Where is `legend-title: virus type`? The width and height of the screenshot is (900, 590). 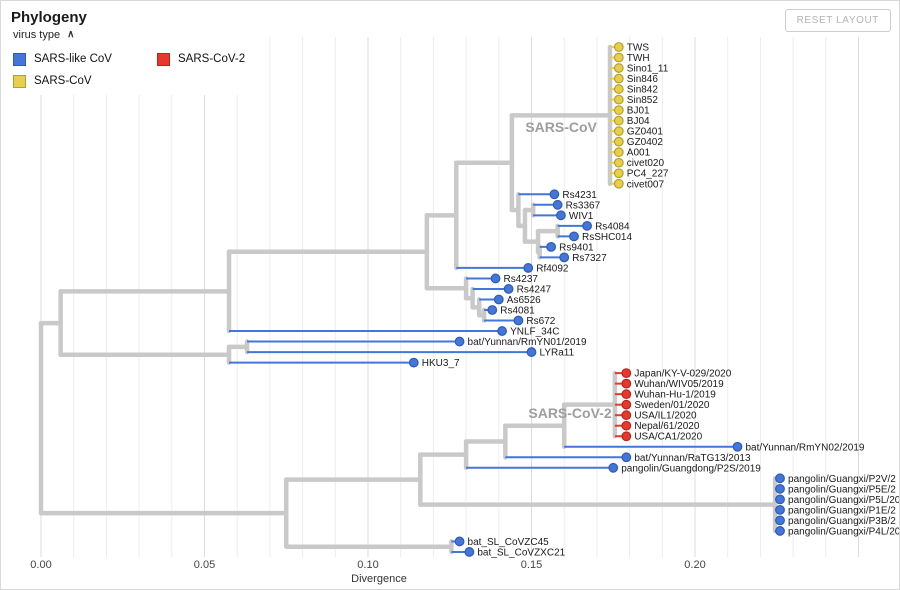
legend-title: virus type is located at coordinates (37, 35).